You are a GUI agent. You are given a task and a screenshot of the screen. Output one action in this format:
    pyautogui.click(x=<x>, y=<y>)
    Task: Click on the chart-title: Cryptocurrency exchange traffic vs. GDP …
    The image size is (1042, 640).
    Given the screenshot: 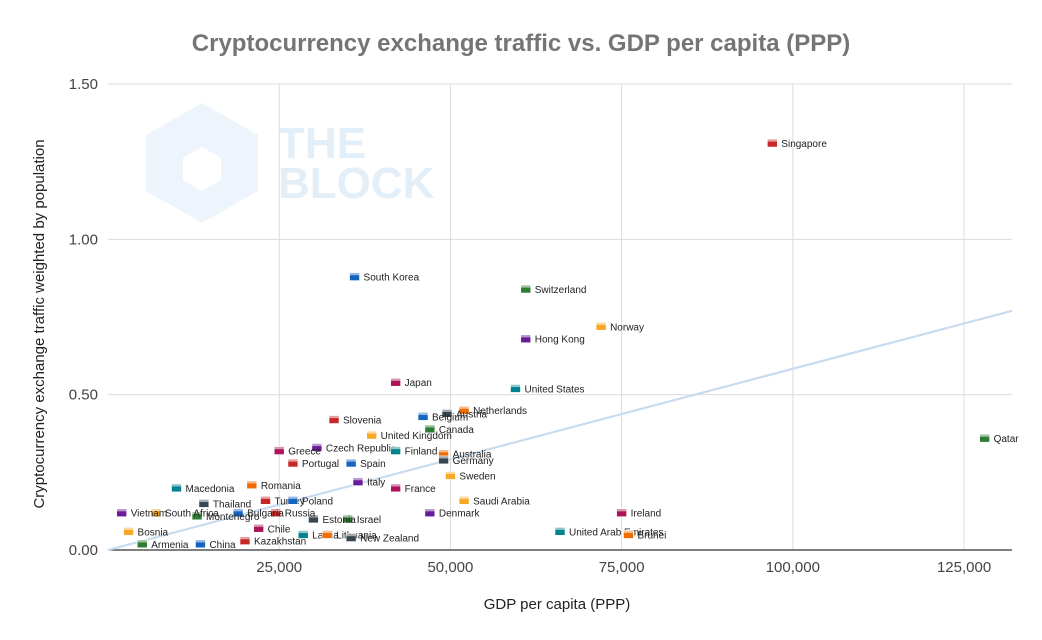 What is the action you would take?
    pyautogui.click(x=521, y=43)
    